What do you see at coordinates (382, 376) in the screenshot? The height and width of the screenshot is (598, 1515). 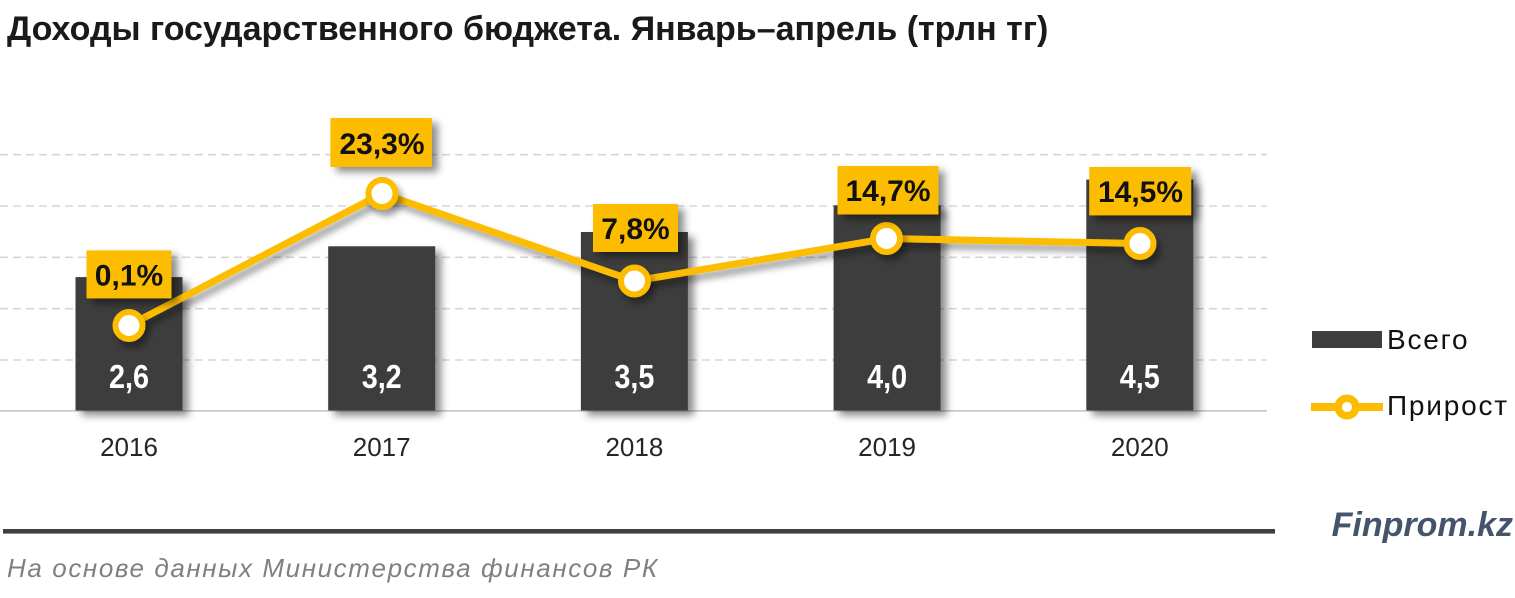 I see `svg-text: 3,2` at bounding box center [382, 376].